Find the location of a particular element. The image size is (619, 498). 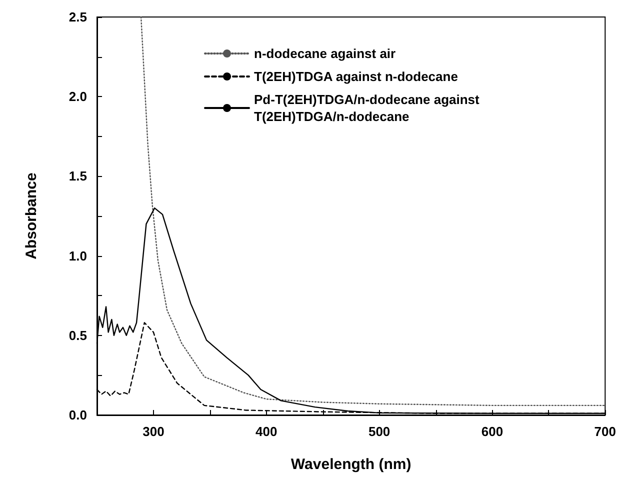

y-tick-label: 1.0 is located at coordinates (77, 256).